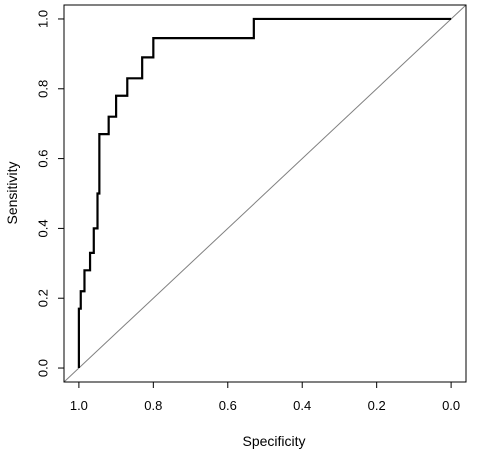 The height and width of the screenshot is (454, 484). I want to click on x-tick-label: 0.2, so click(377, 405).